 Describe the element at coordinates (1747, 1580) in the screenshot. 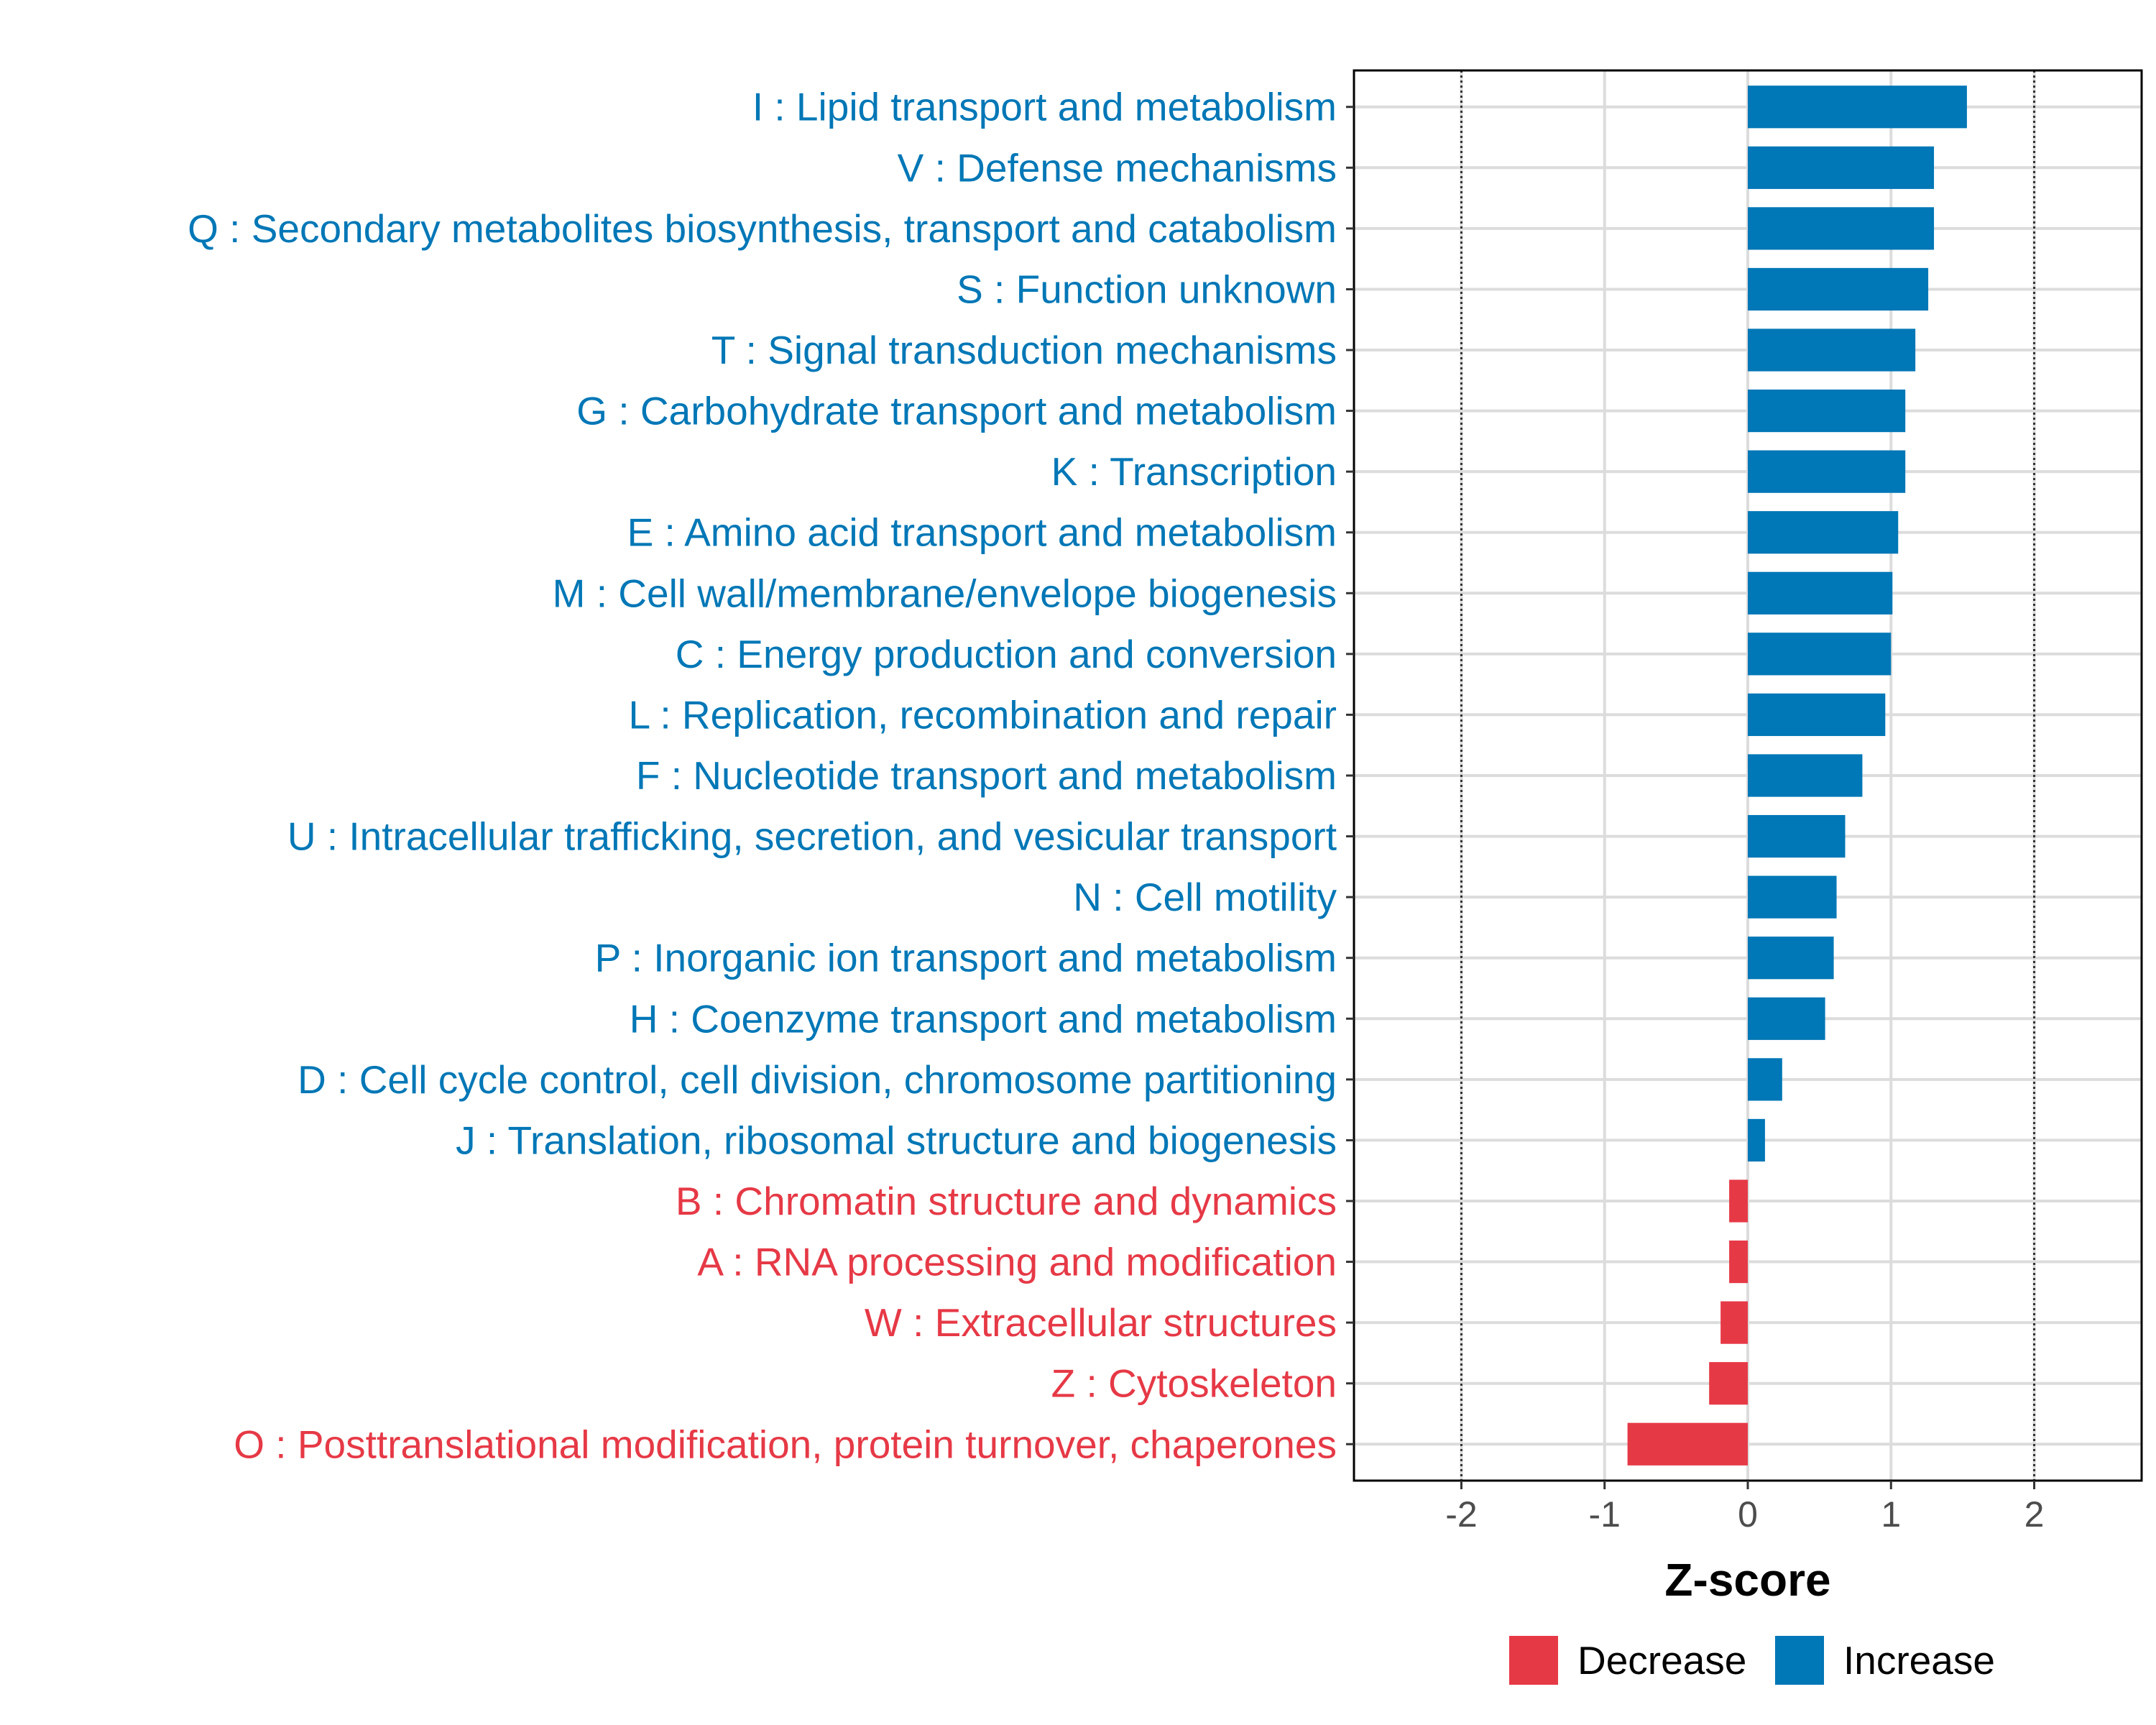

I see `x-axis-title: Z-score` at that location.